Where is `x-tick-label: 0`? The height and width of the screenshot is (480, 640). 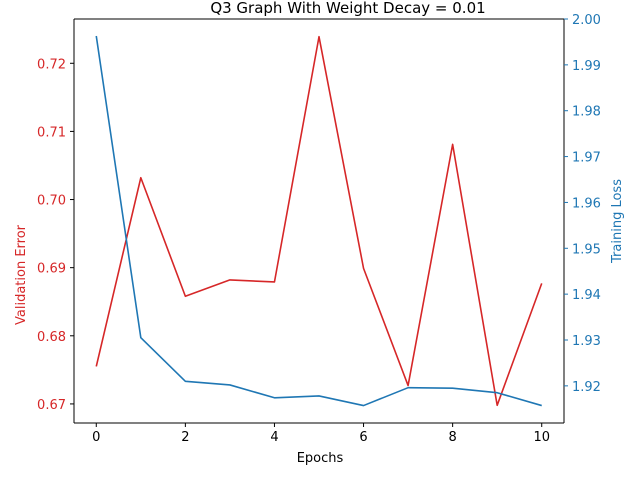
x-tick-label: 0 is located at coordinates (96, 437).